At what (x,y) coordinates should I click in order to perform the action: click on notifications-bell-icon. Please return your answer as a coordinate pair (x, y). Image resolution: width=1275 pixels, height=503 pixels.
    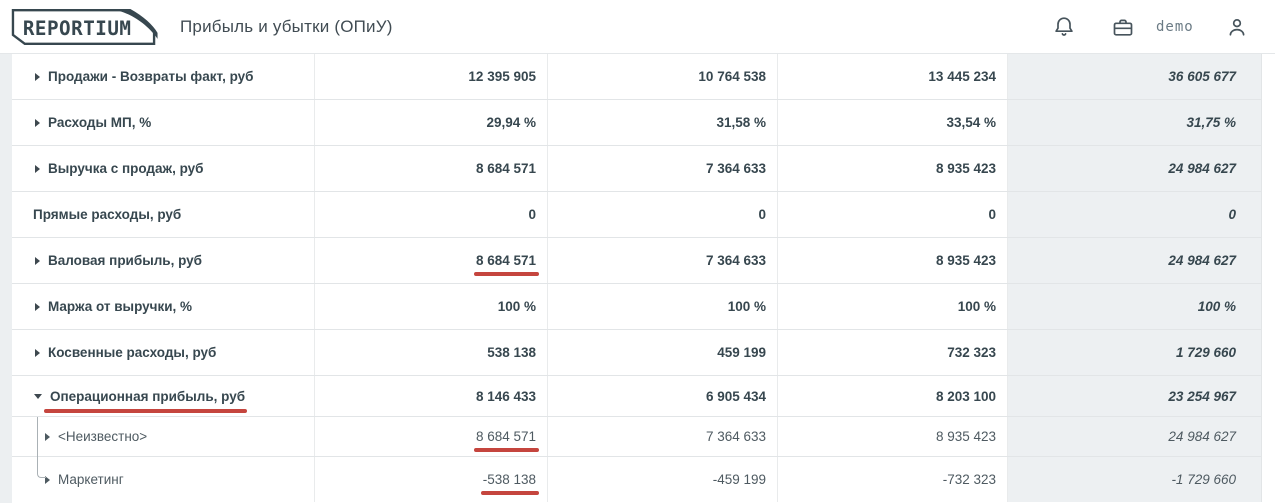
    Looking at the image, I should click on (1064, 27).